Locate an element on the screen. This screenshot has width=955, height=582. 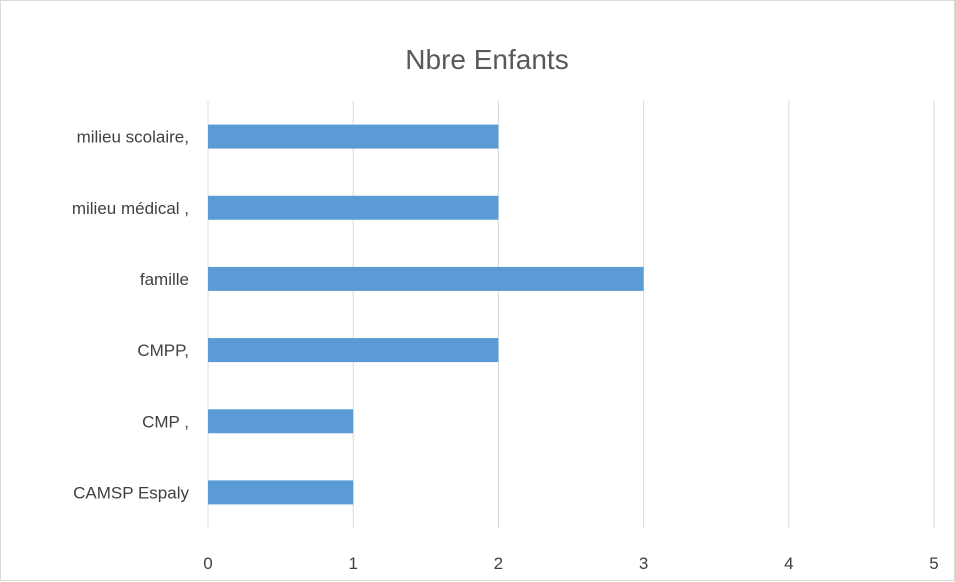
category-label: CAMSP Espaly is located at coordinates (131, 492).